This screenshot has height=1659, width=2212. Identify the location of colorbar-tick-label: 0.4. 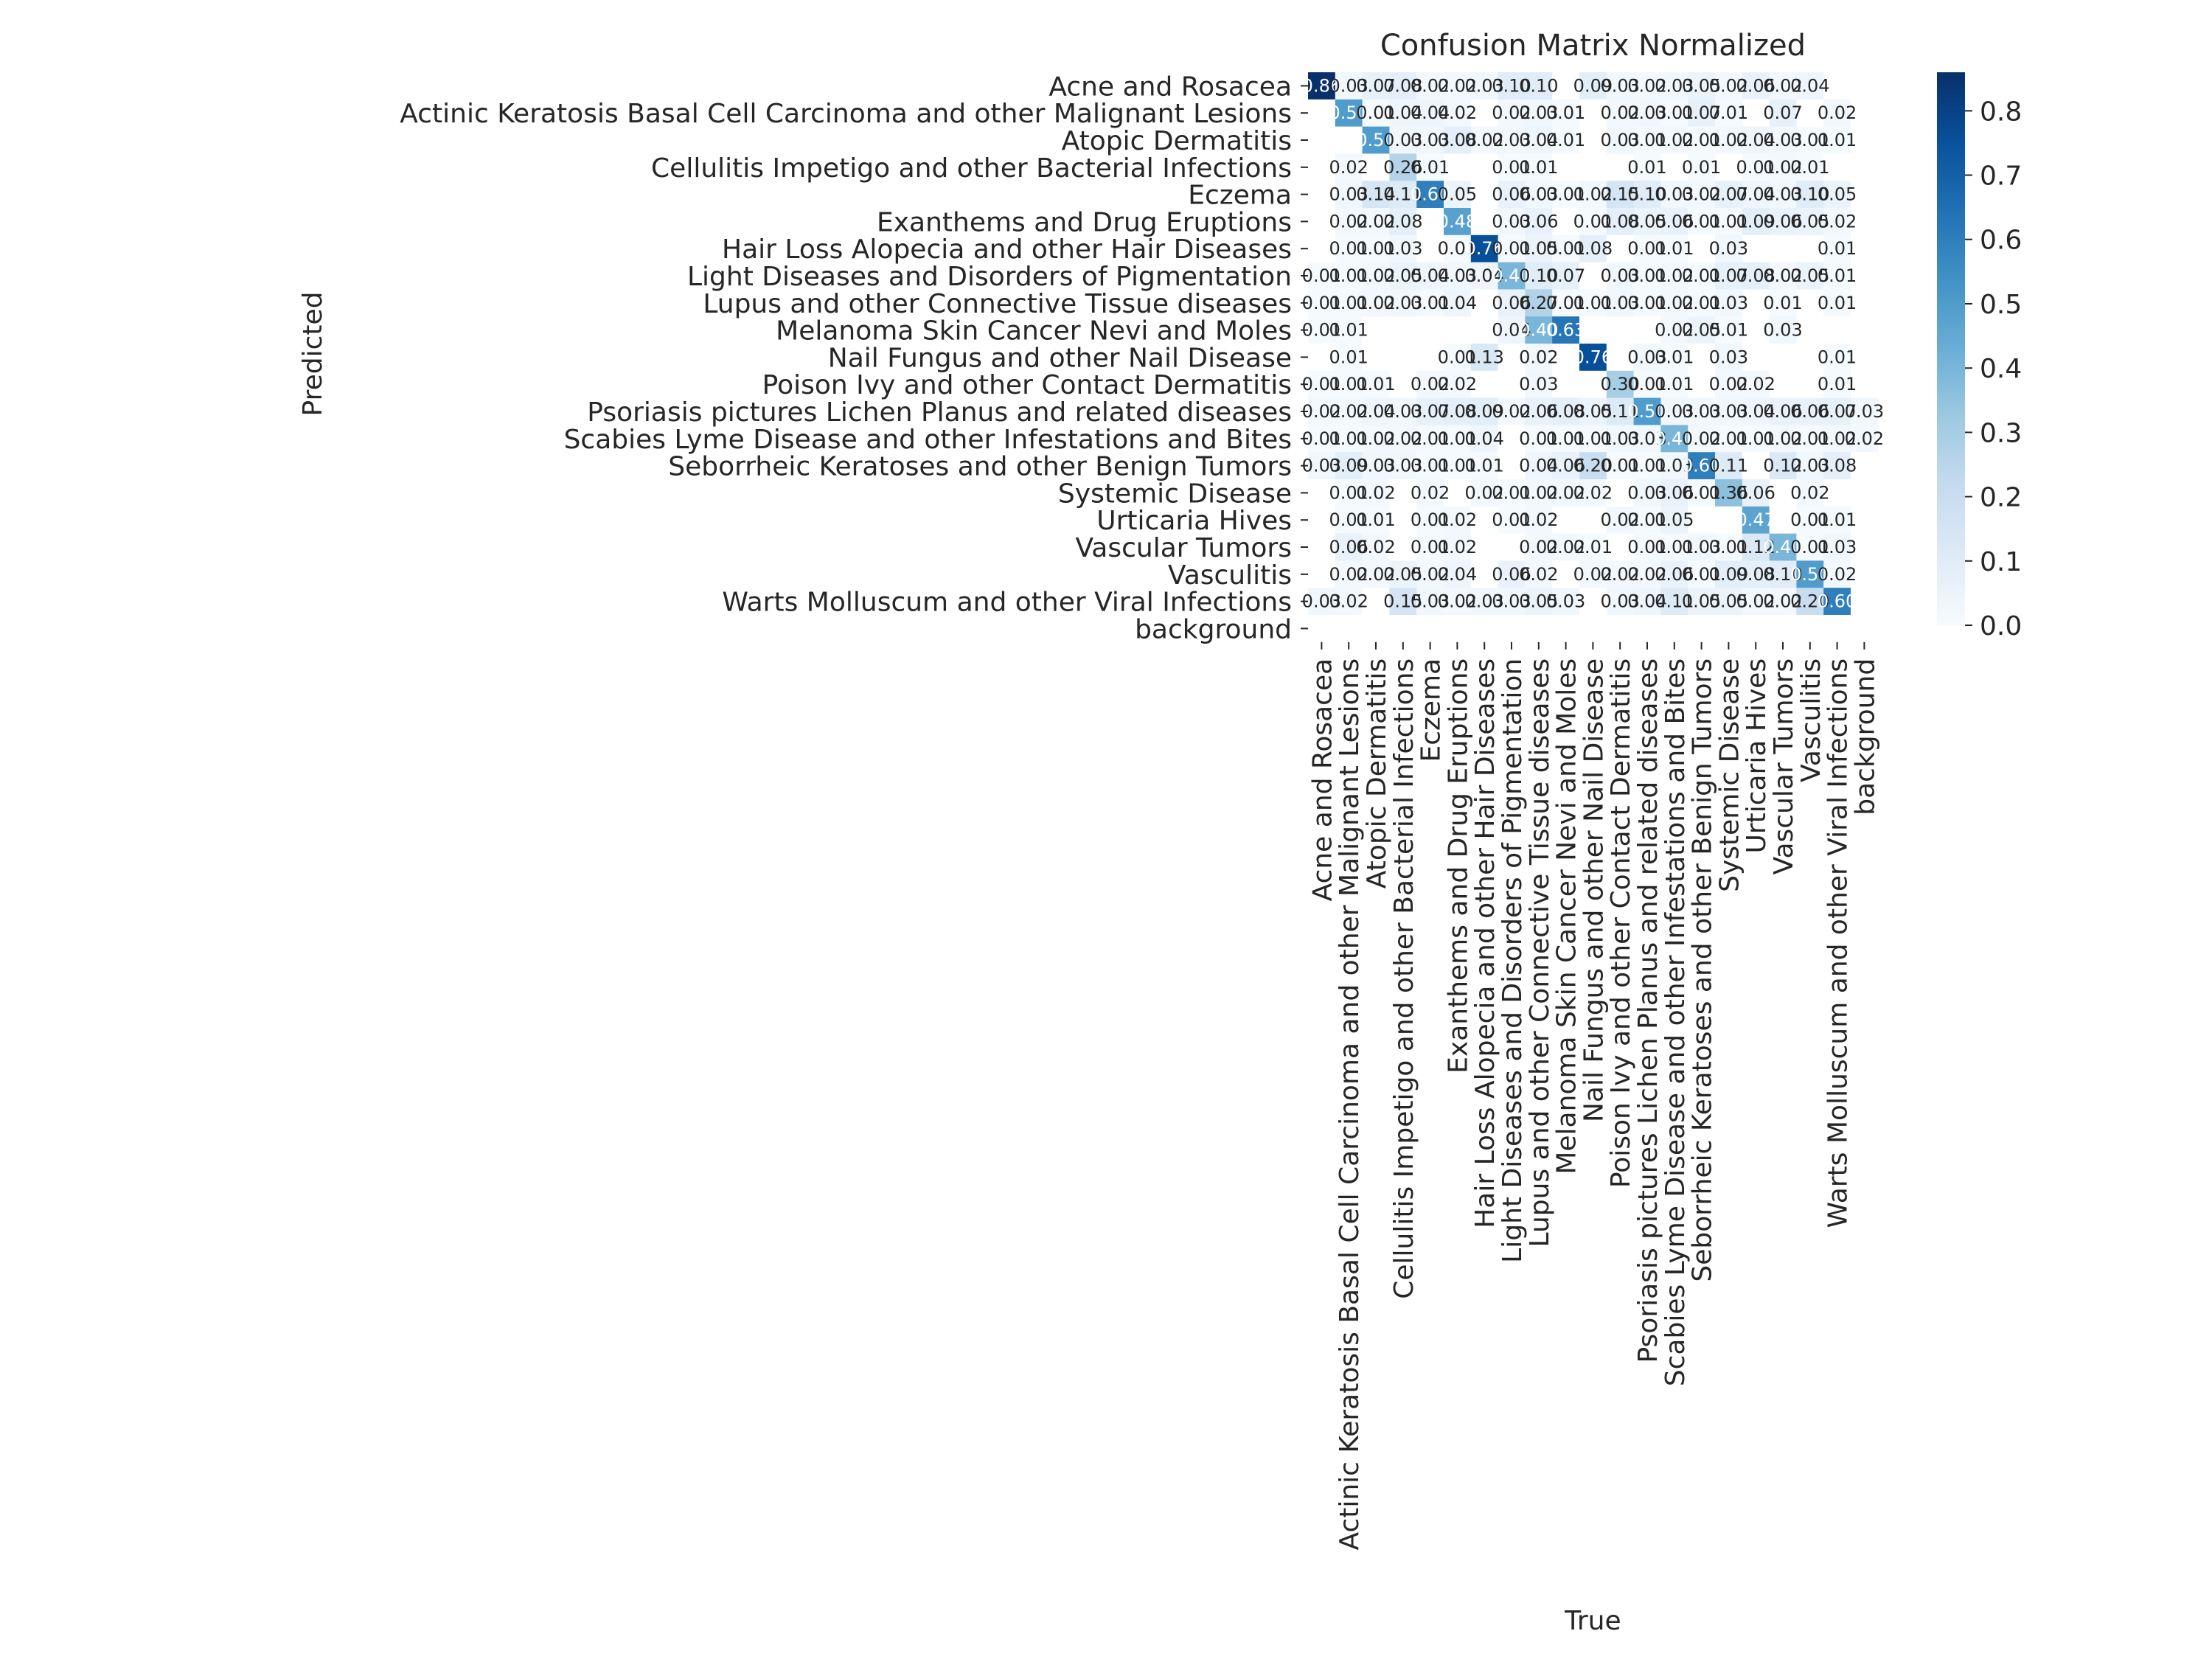
(2001, 369).